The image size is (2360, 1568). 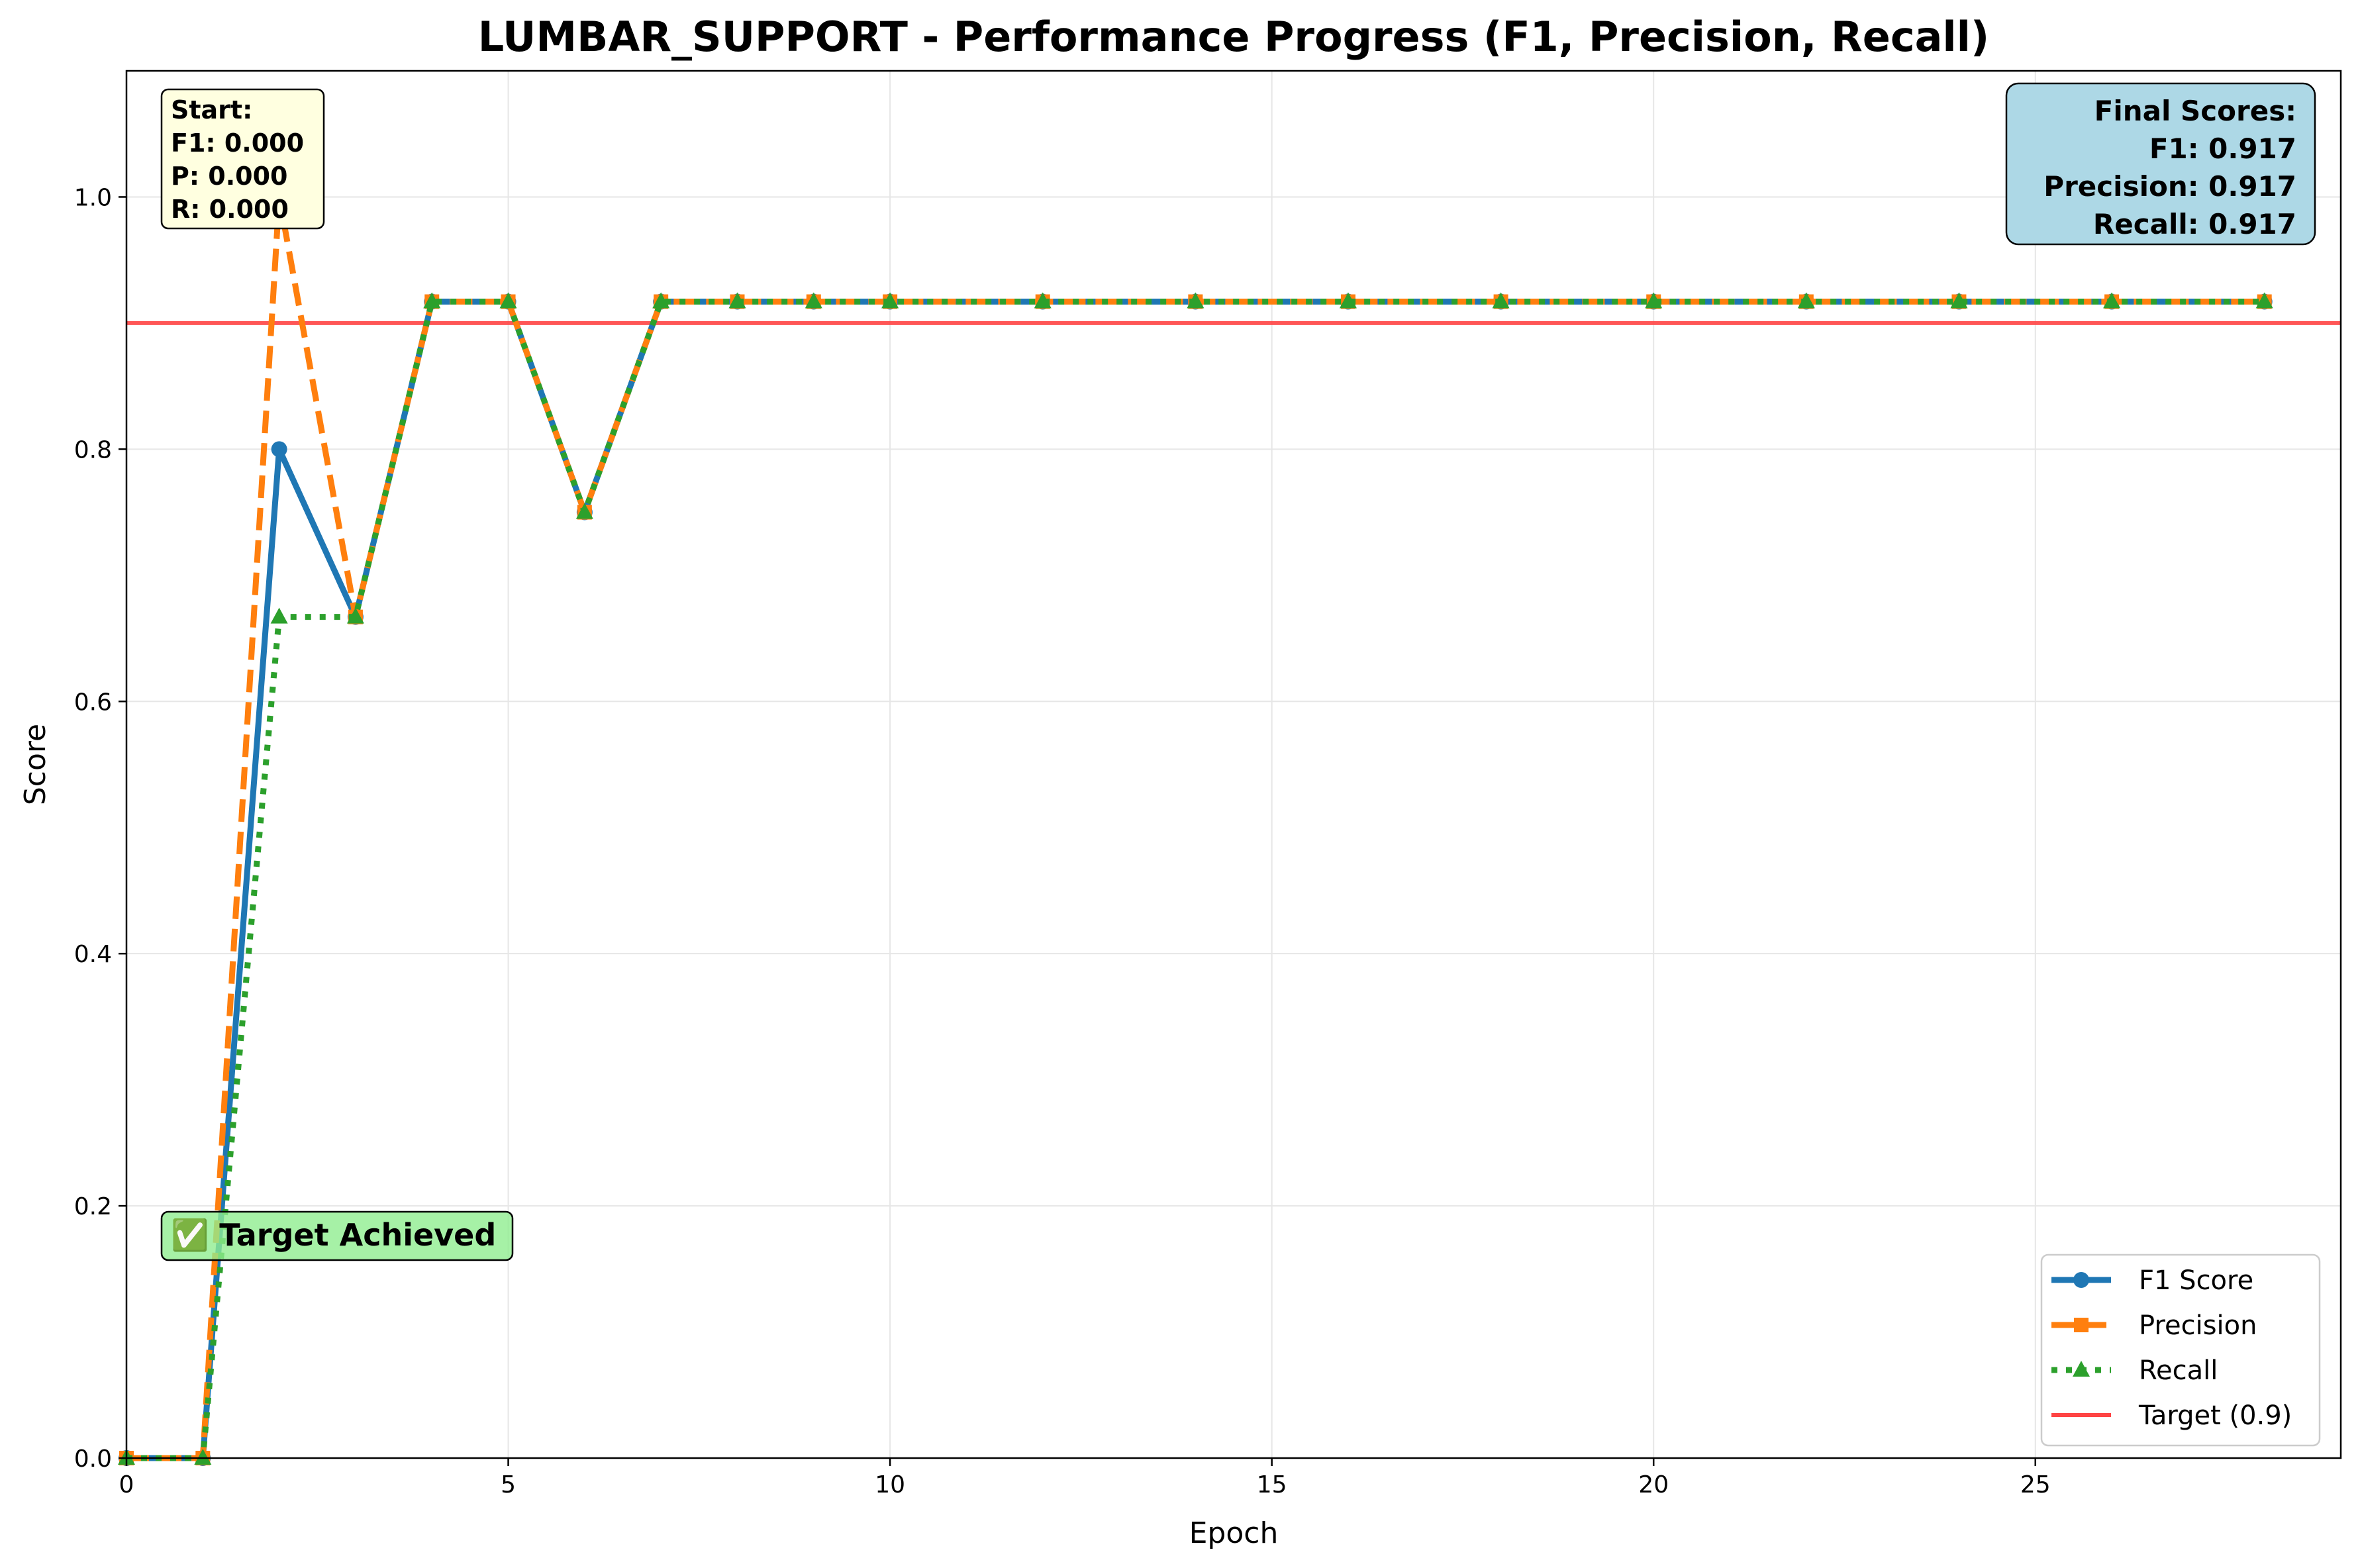 What do you see at coordinates (2196, 1280) in the screenshot?
I see `legend-label-f1-score: F1 Score` at bounding box center [2196, 1280].